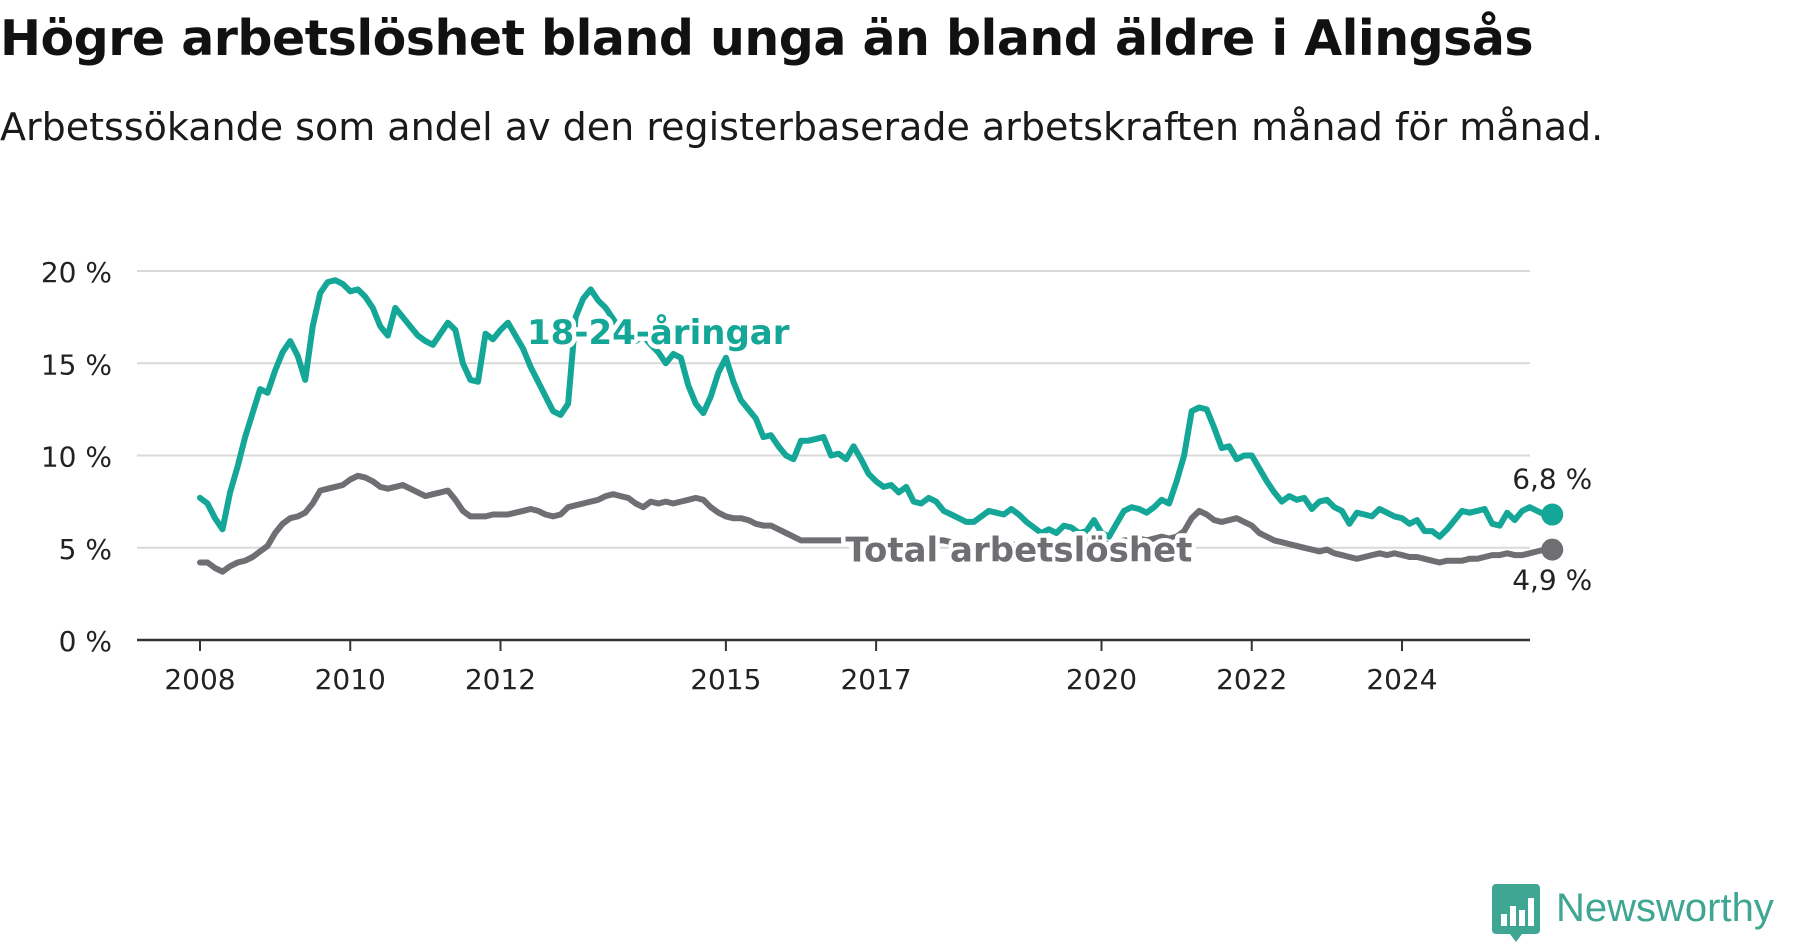  Describe the element at coordinates (85, 641) in the screenshot. I see `y-tick-label: 0 %` at that location.